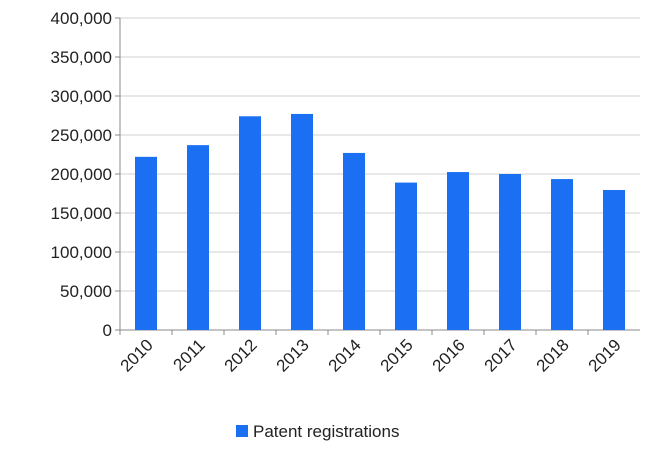 The image size is (656, 449). I want to click on legend-swatch, so click(242, 431).